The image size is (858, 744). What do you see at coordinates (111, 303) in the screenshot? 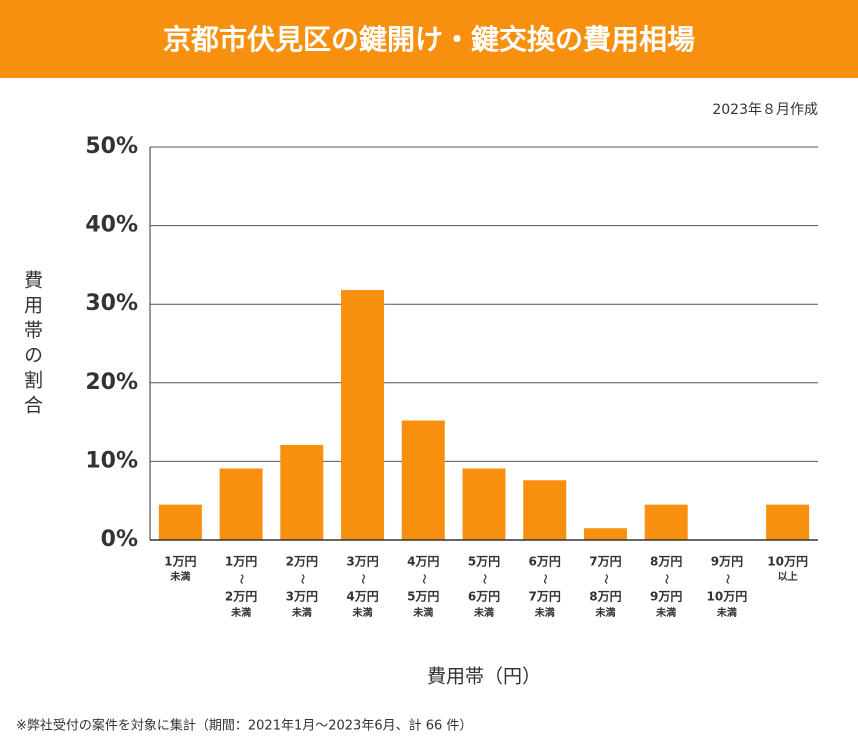
I see `y-tick-label: 30%` at bounding box center [111, 303].